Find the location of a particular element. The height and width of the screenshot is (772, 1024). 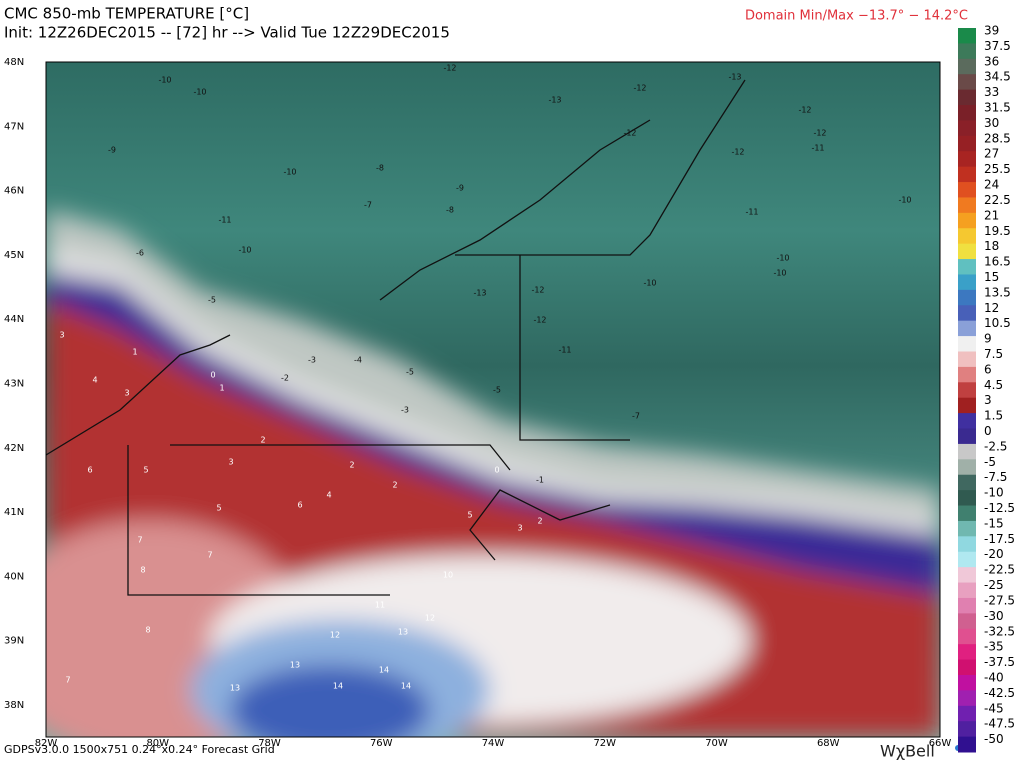

lat-label: 44N is located at coordinates (14, 319).